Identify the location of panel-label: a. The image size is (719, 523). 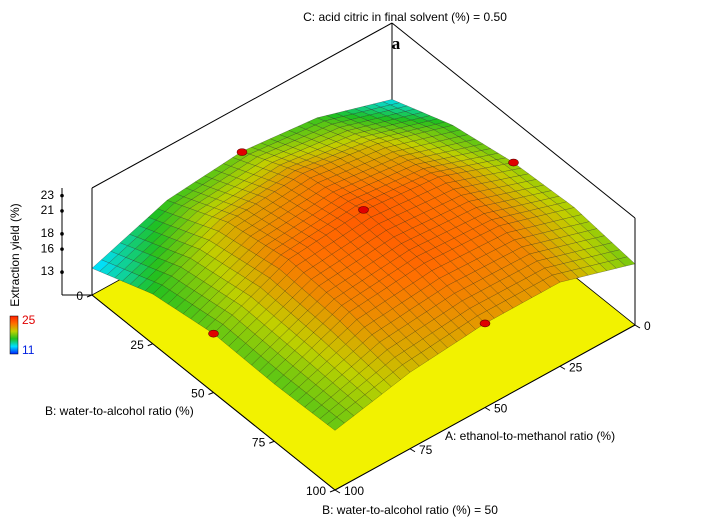
(396, 43).